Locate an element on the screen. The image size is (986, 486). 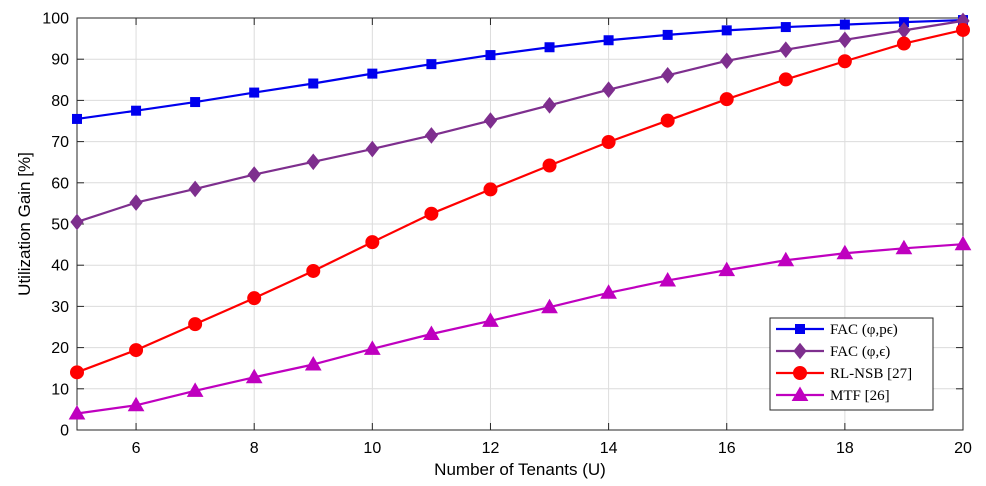
legend-entry: FAC (φ,ϵ) is located at coordinates (833, 351).